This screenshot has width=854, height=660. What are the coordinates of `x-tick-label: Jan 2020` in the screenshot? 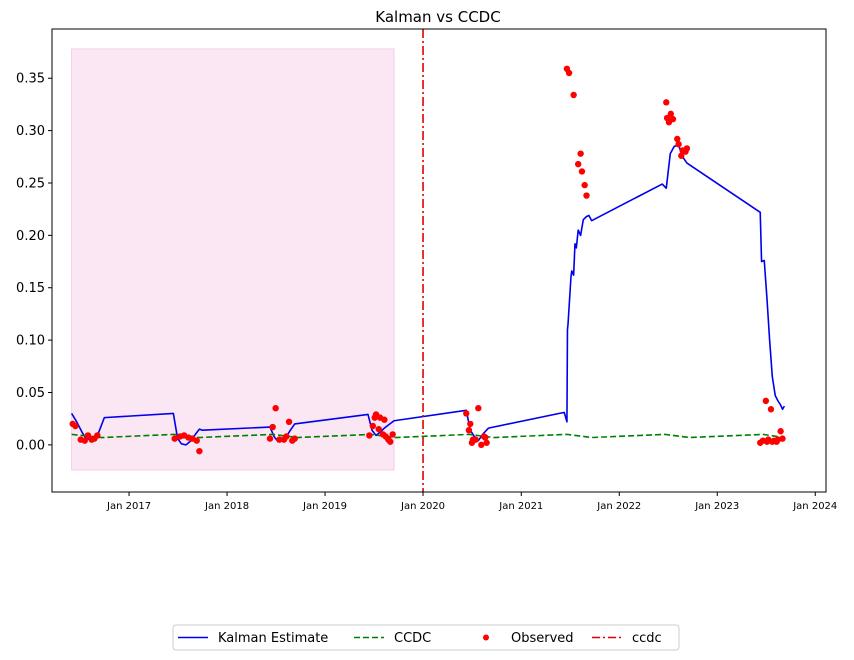 It's located at (422, 506).